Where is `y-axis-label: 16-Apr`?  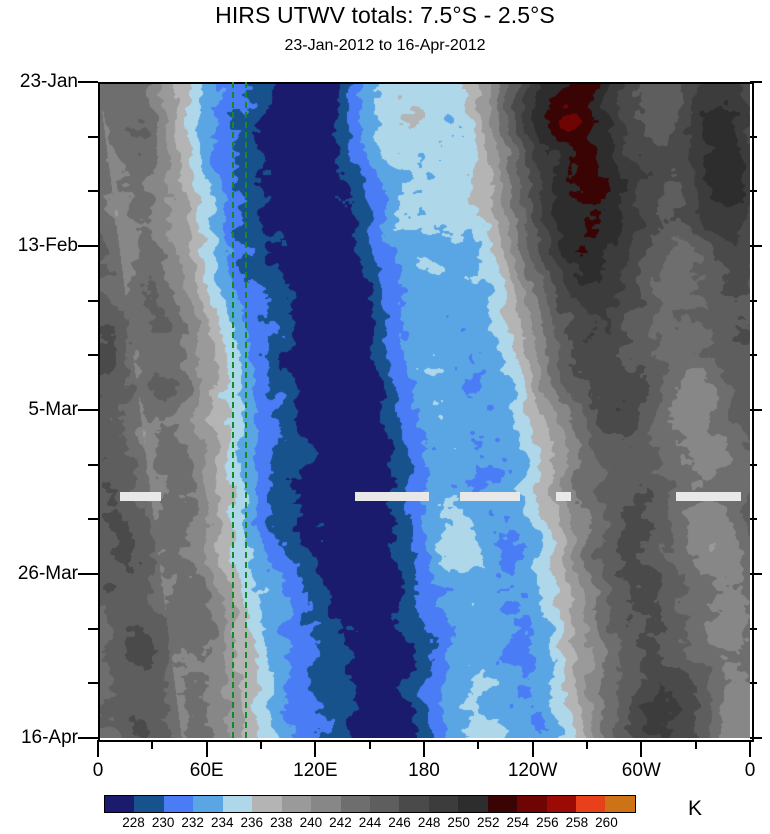
y-axis-label: 16-Apr is located at coordinates (49, 737).